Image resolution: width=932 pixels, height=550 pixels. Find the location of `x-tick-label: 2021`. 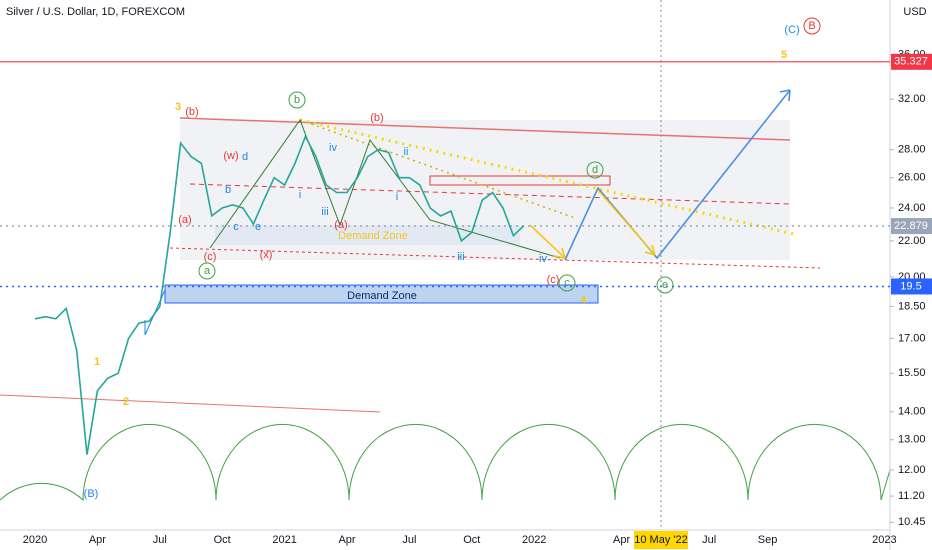

x-tick-label: 2021 is located at coordinates (284, 540).